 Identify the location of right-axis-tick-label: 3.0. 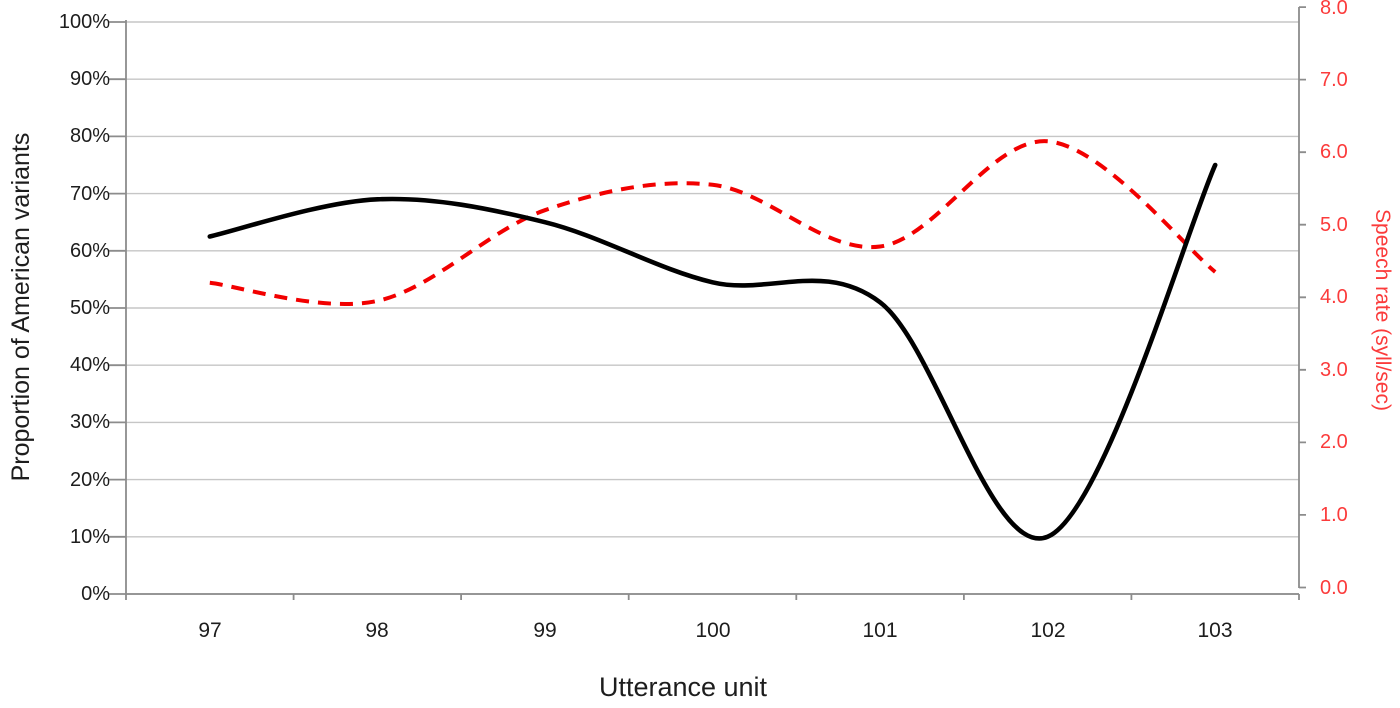
(1334, 370).